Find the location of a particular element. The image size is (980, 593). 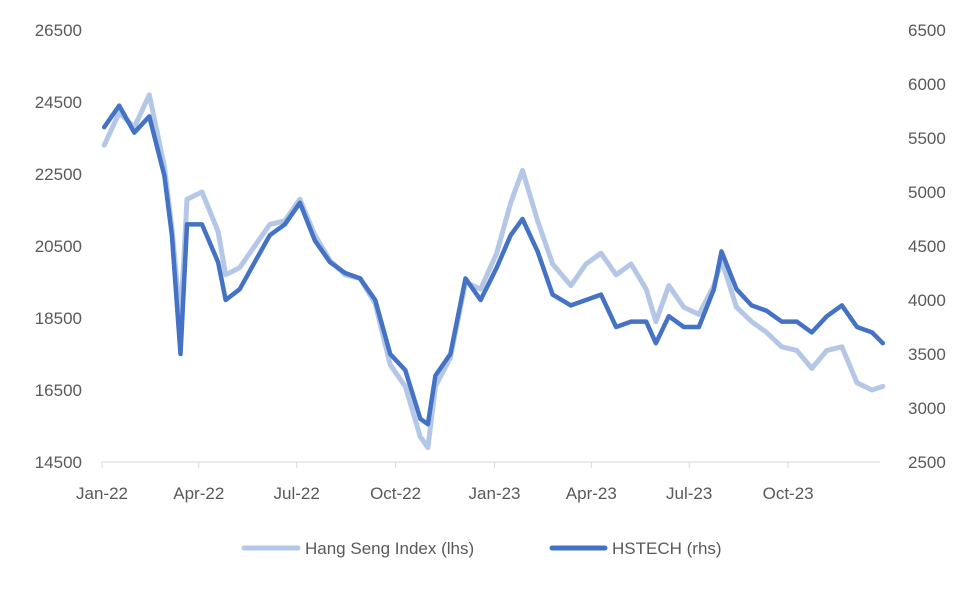

x-axis-tick-label: Oct-22 is located at coordinates (395, 493).